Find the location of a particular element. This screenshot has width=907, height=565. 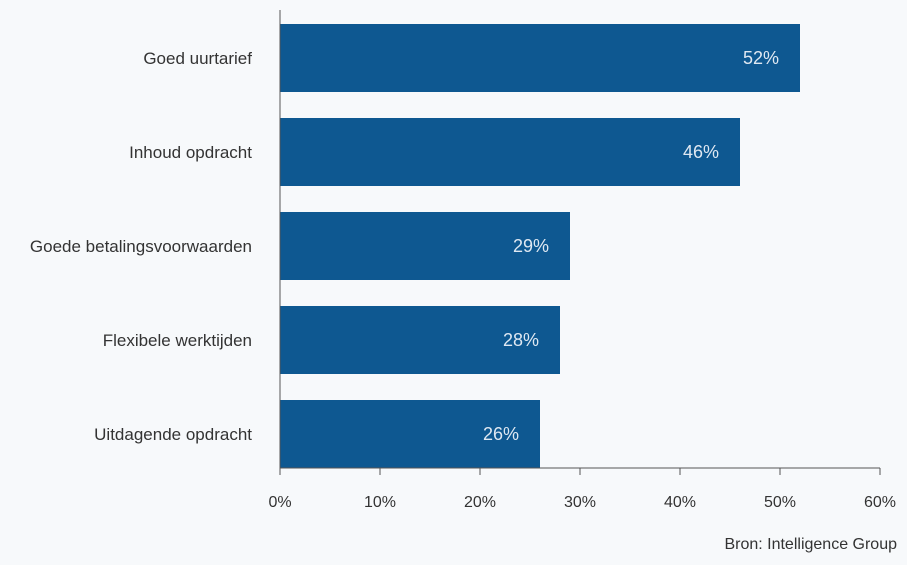

bar-value-label: 26% is located at coordinates (501, 434).